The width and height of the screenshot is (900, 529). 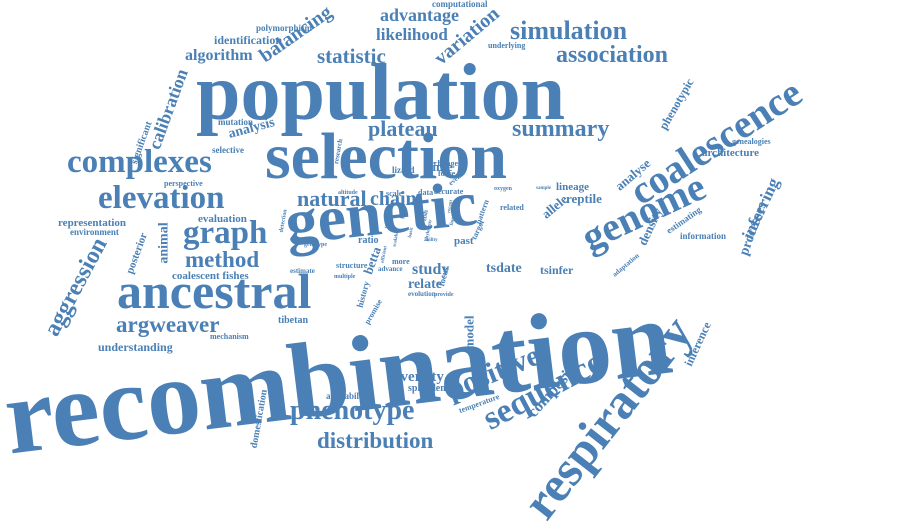 What do you see at coordinates (352, 265) in the screenshot?
I see `cloud-word: structure` at bounding box center [352, 265].